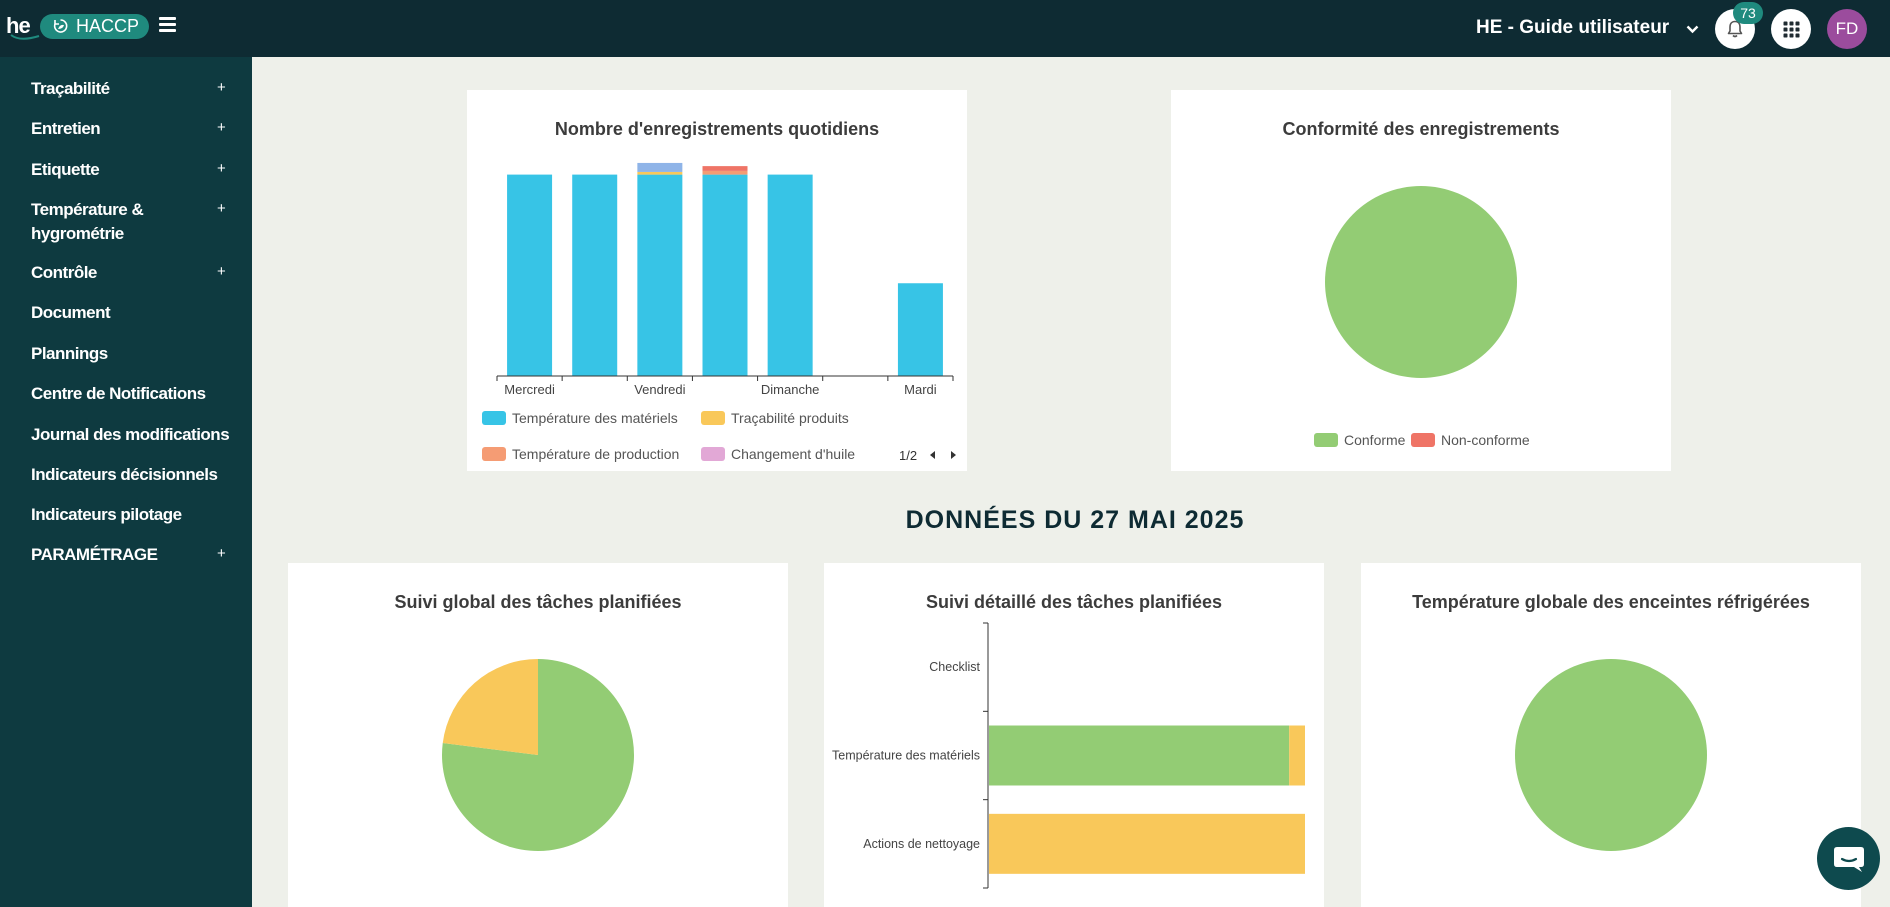  I want to click on x-tick-label: Mercredi, so click(529, 389).